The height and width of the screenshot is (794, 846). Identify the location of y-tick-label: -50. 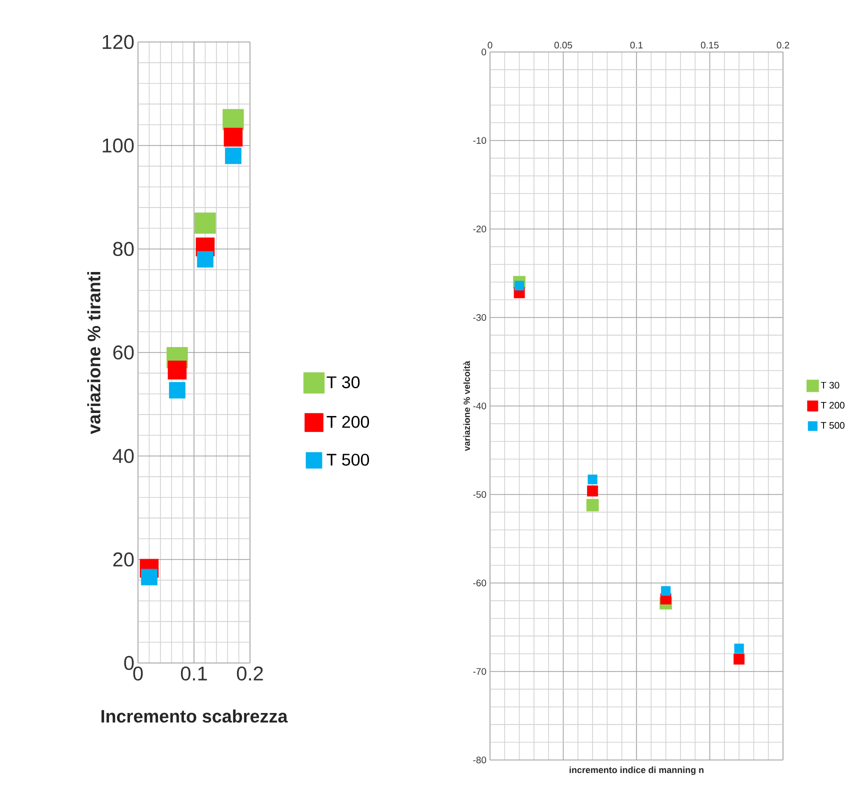
(479, 494).